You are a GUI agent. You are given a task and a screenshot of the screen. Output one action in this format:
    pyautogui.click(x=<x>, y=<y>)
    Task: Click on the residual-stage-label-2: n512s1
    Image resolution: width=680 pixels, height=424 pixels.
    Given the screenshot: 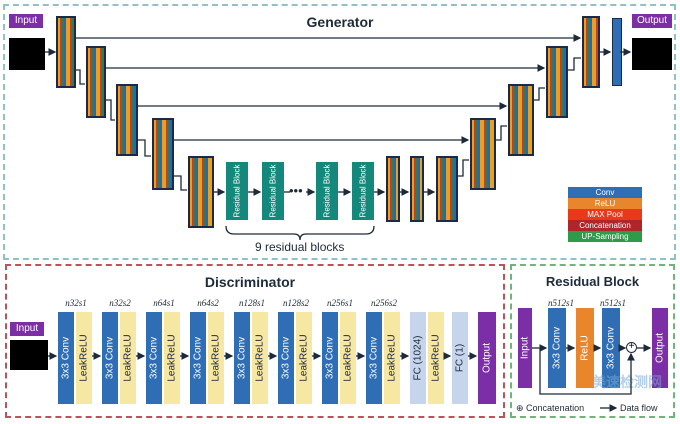 What is the action you would take?
    pyautogui.click(x=612, y=303)
    